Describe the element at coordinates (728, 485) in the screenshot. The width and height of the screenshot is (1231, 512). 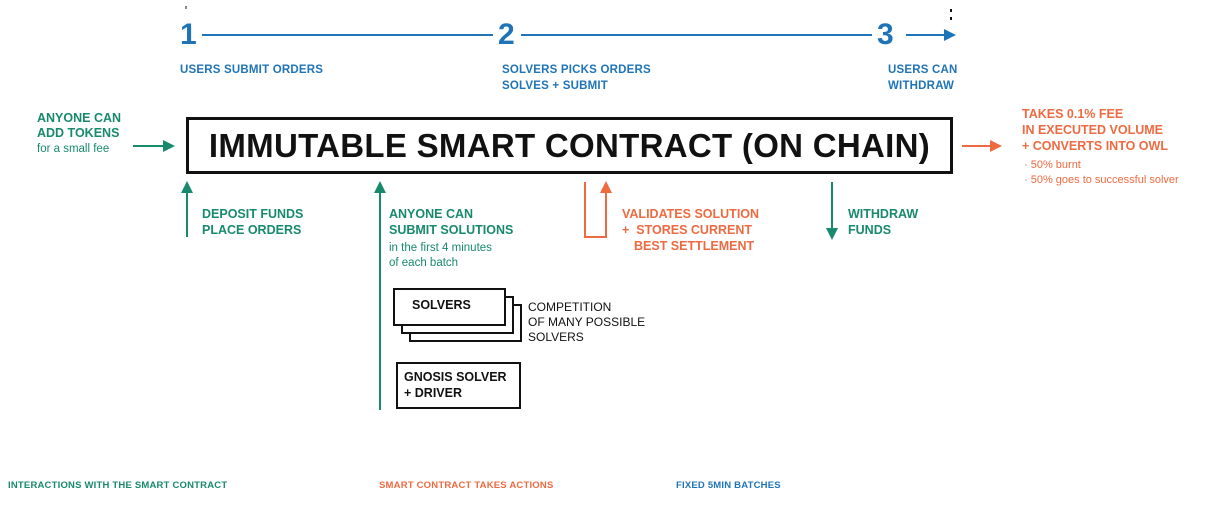
I see `legend-batches: FIXED 5MIN BATCHES` at that location.